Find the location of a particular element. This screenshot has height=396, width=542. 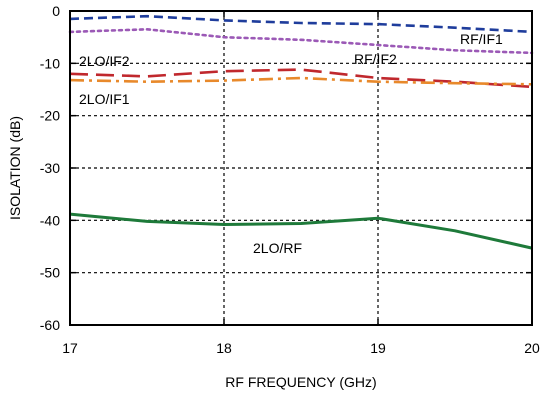

series-label-rf-if1: RF/IF1 is located at coordinates (481, 39).